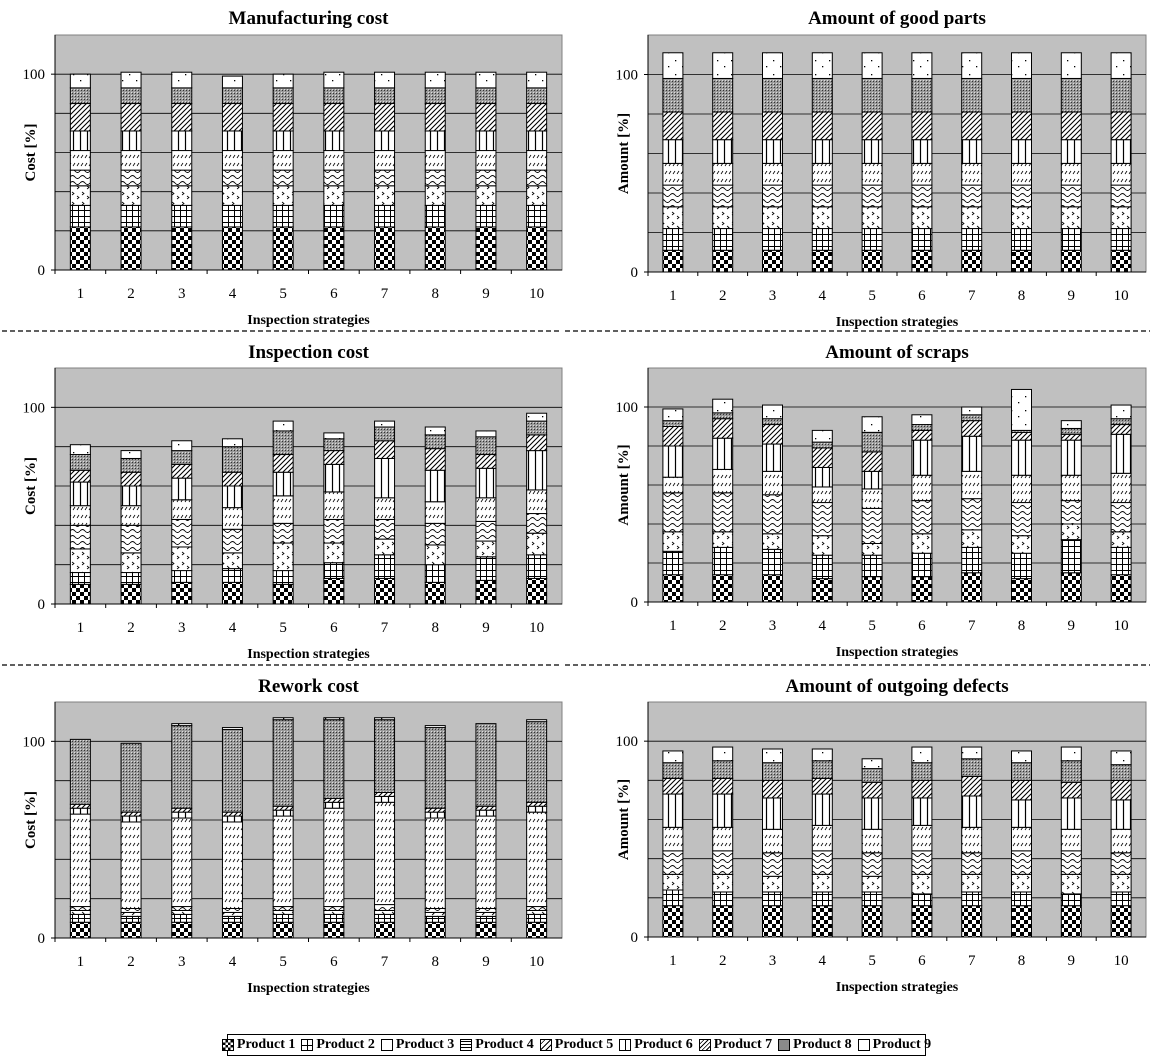 The image size is (1152, 1057). What do you see at coordinates (182, 294) in the screenshot?
I see `x-tick-label: 3` at bounding box center [182, 294].